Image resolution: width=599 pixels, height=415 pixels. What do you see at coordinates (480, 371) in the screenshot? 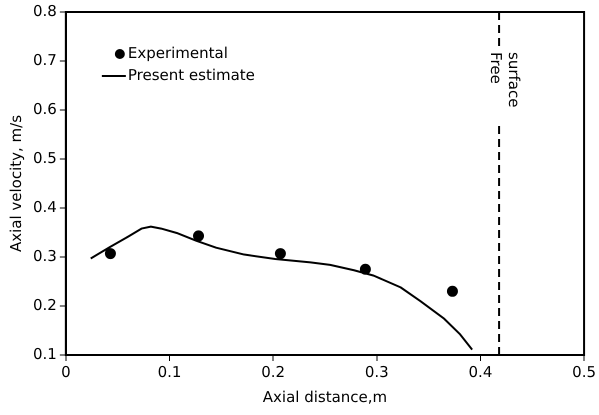
I see `x-tick-label: 0.4` at bounding box center [480, 371].